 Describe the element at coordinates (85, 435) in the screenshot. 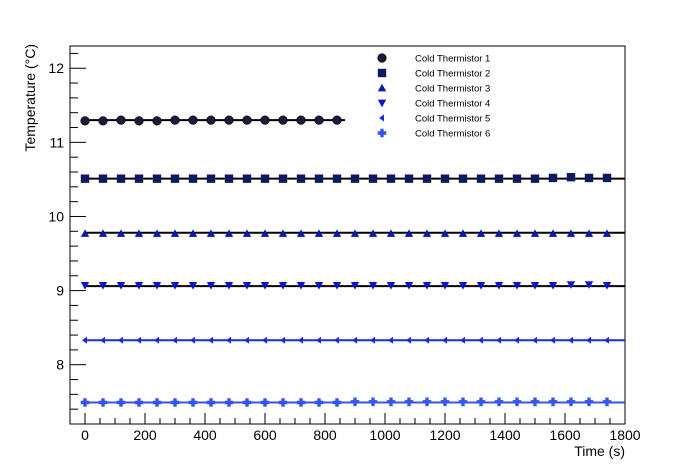

I see `x-tick-label: 0` at that location.